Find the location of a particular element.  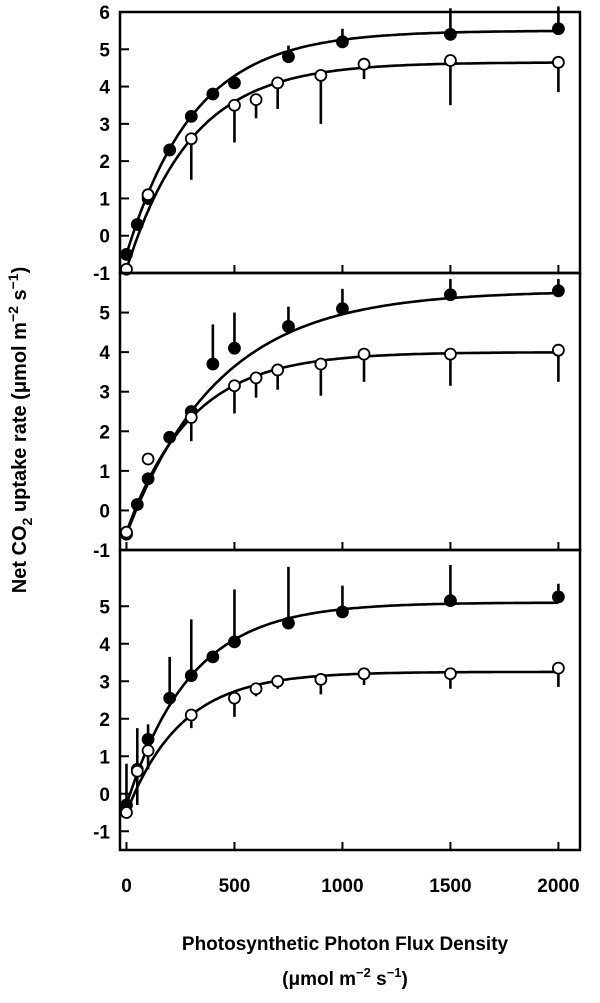

y-tick-label: 6 is located at coordinates (104, 13).